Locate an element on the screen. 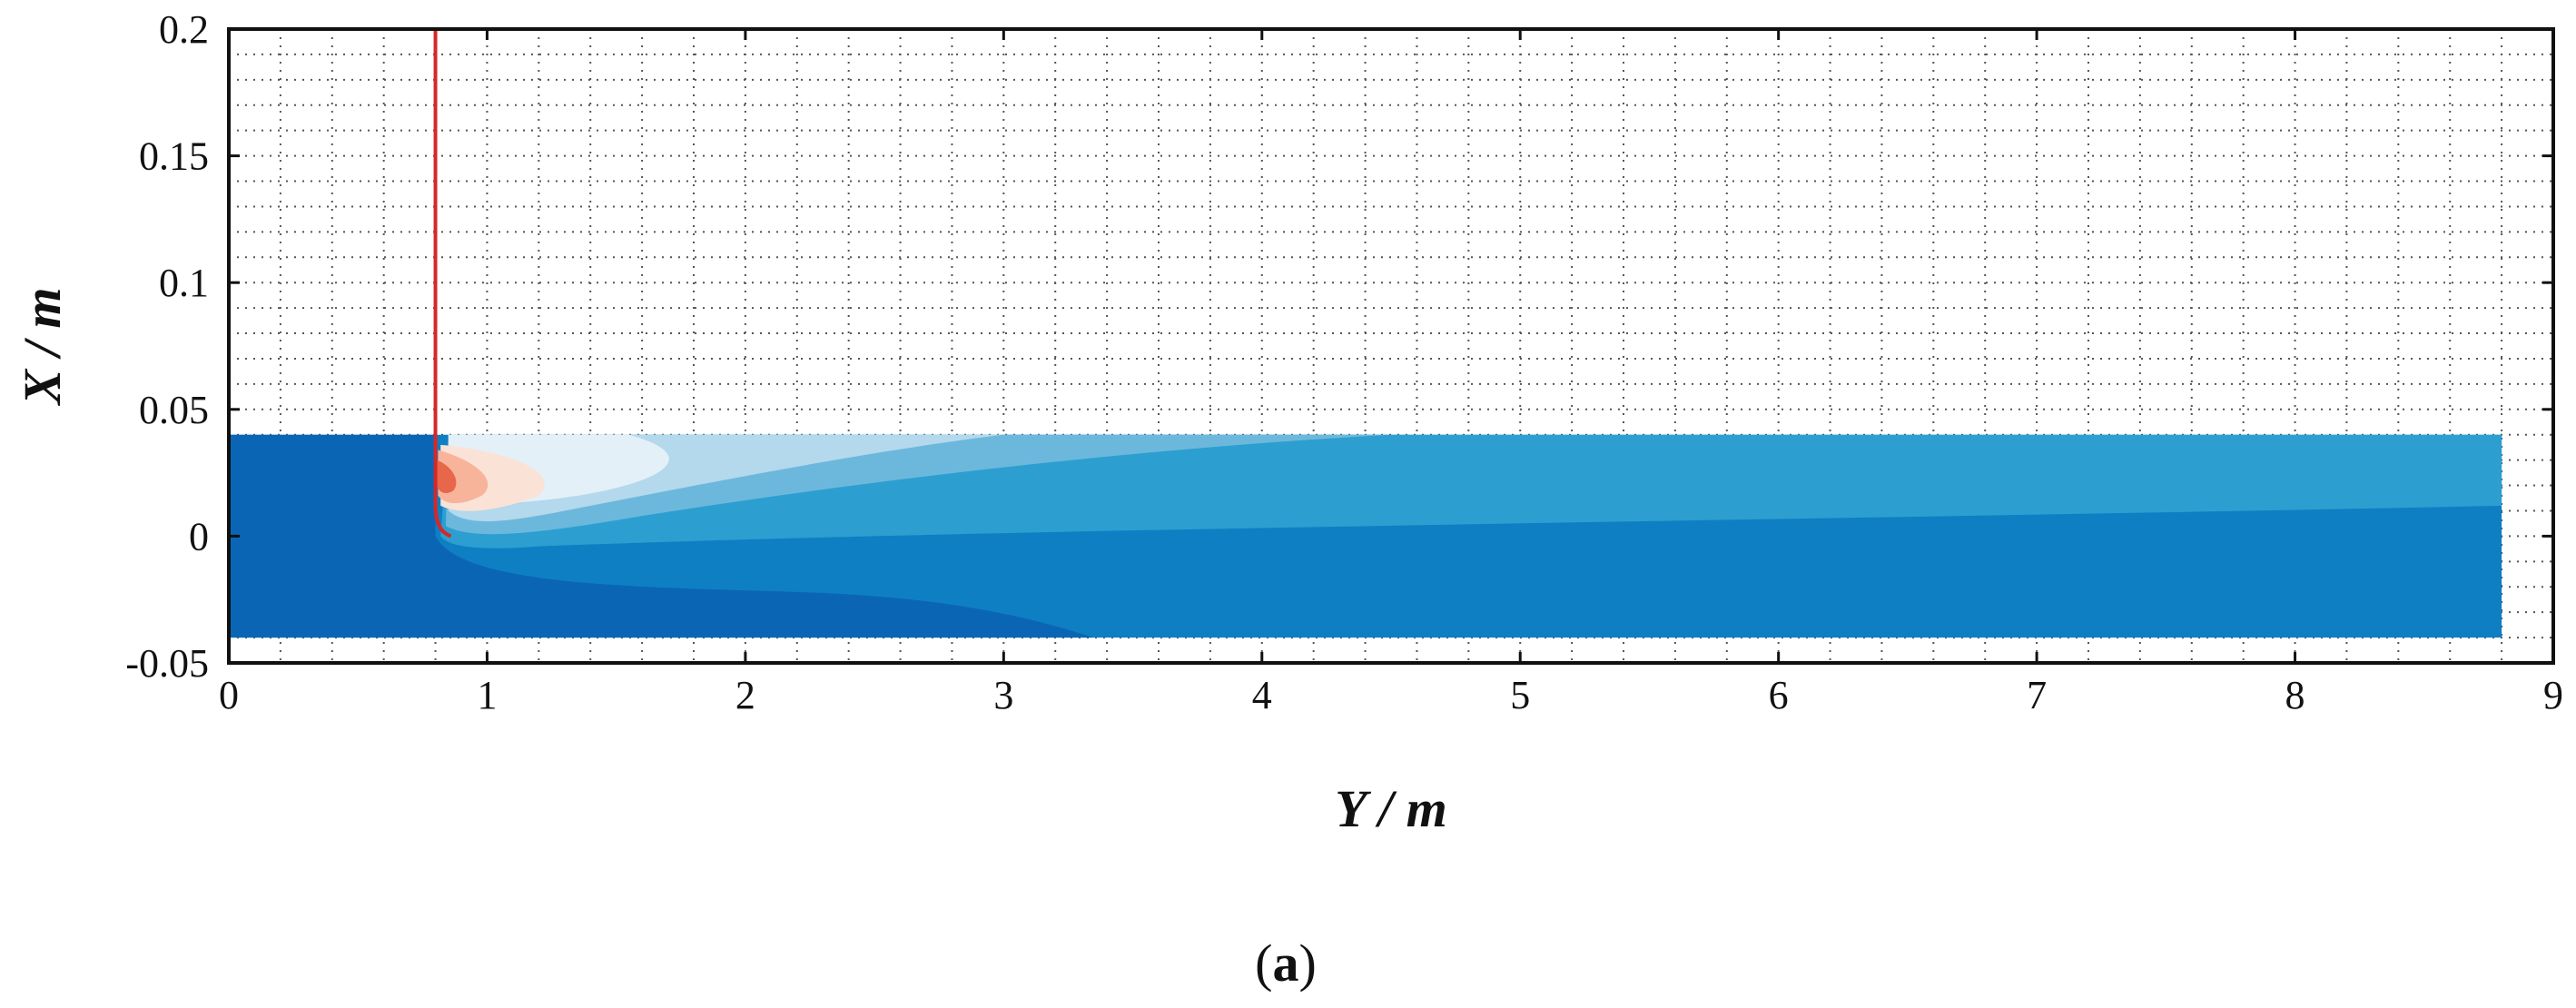 This screenshot has width=2576, height=1008. contour-deep is located at coordinates (661, 536).